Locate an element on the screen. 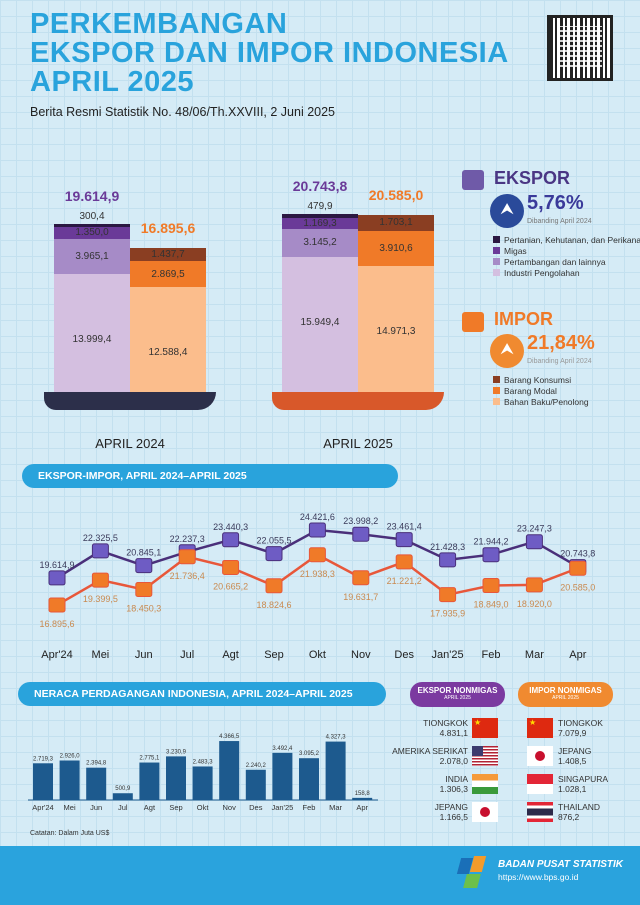  sg-flag-icon is located at coordinates (540, 784).